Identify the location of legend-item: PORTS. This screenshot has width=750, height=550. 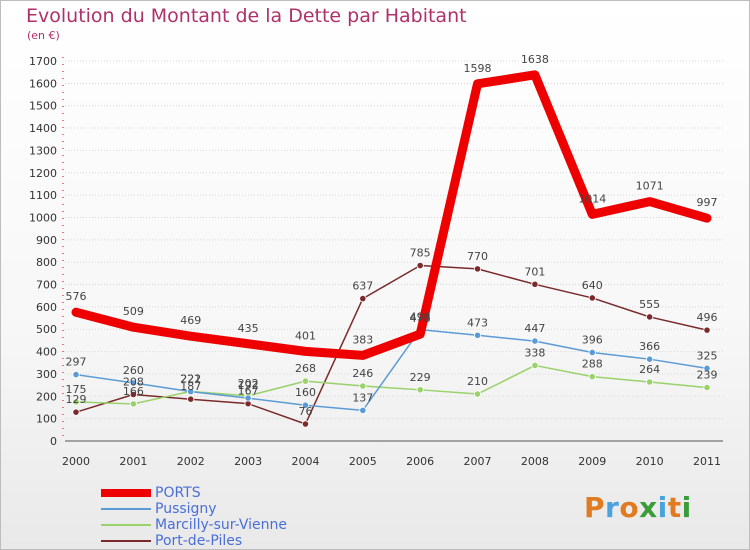
(231, 493).